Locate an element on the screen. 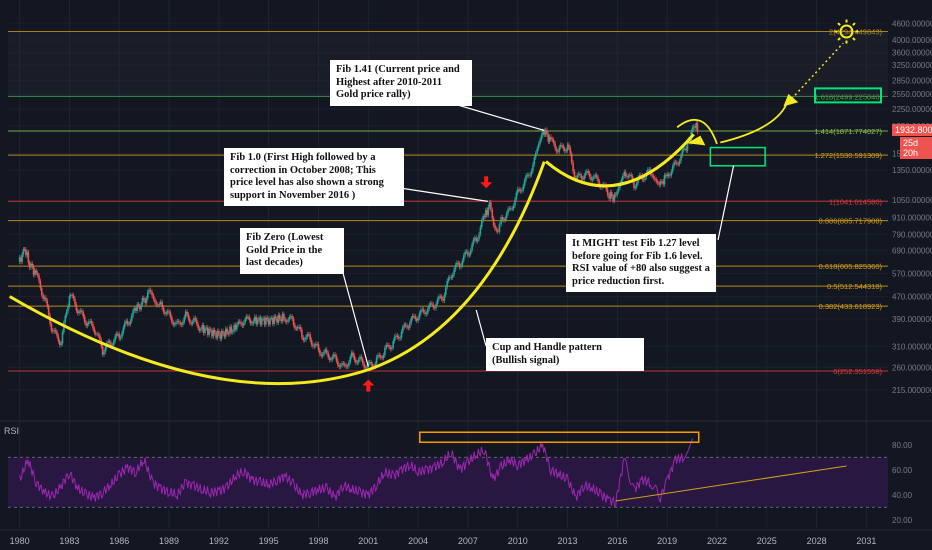 This screenshot has width=932, height=550. red-arrow-icon is located at coordinates (368, 385).